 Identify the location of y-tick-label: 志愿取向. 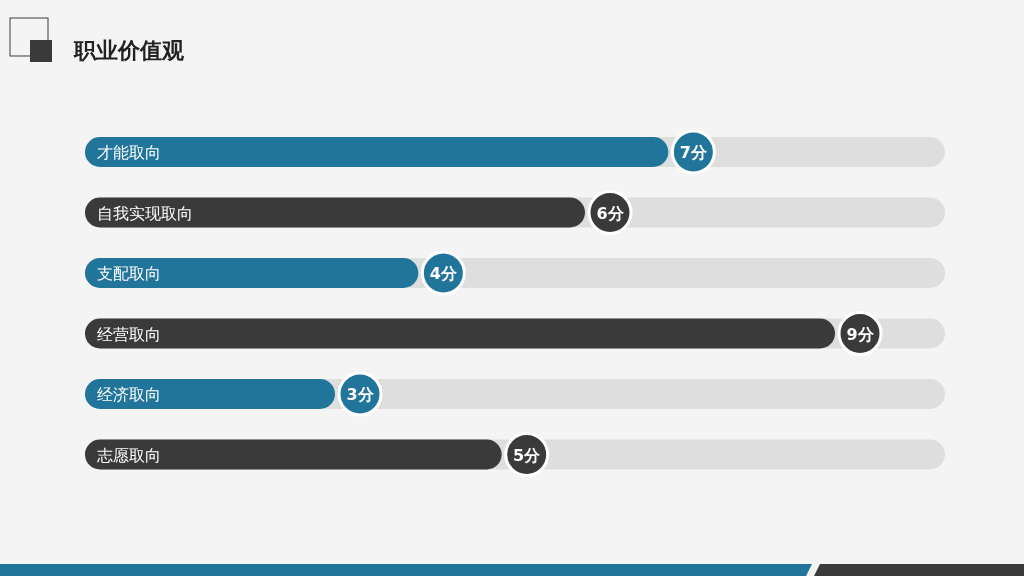
(129, 455).